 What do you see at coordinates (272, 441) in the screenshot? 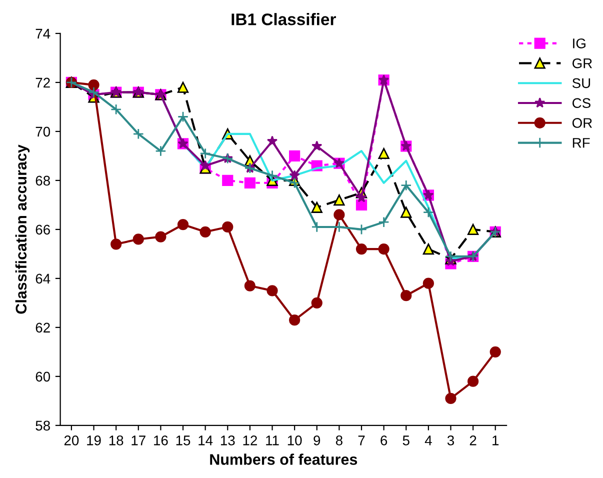
I see `x-tick-label: 11` at bounding box center [272, 441].